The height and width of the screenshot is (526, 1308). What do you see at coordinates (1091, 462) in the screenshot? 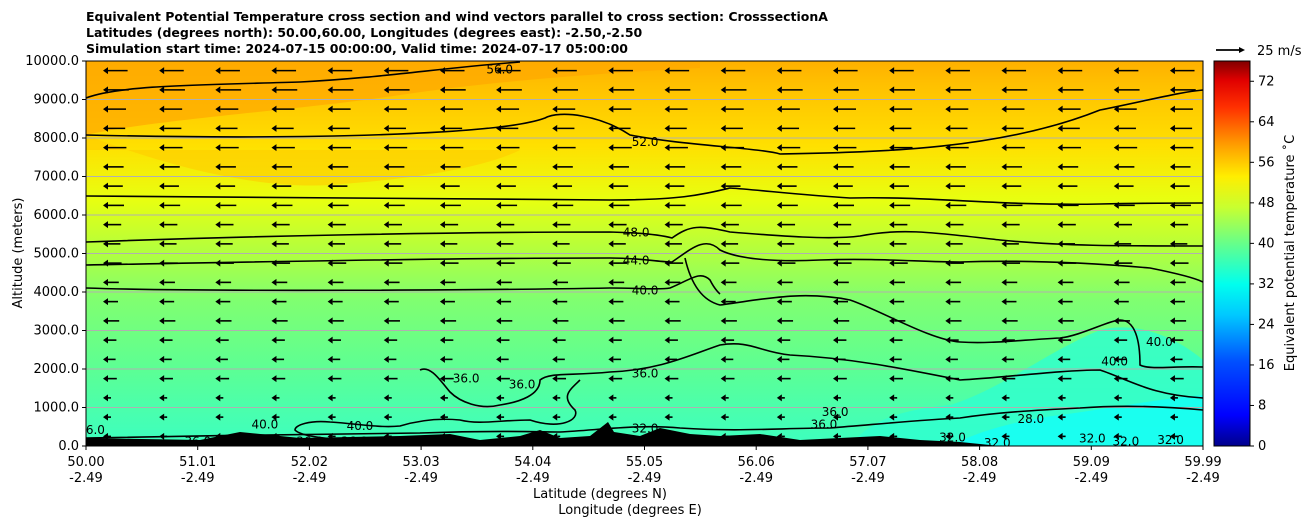
I see `x-tick-label-lat: 59.09` at bounding box center [1091, 462].